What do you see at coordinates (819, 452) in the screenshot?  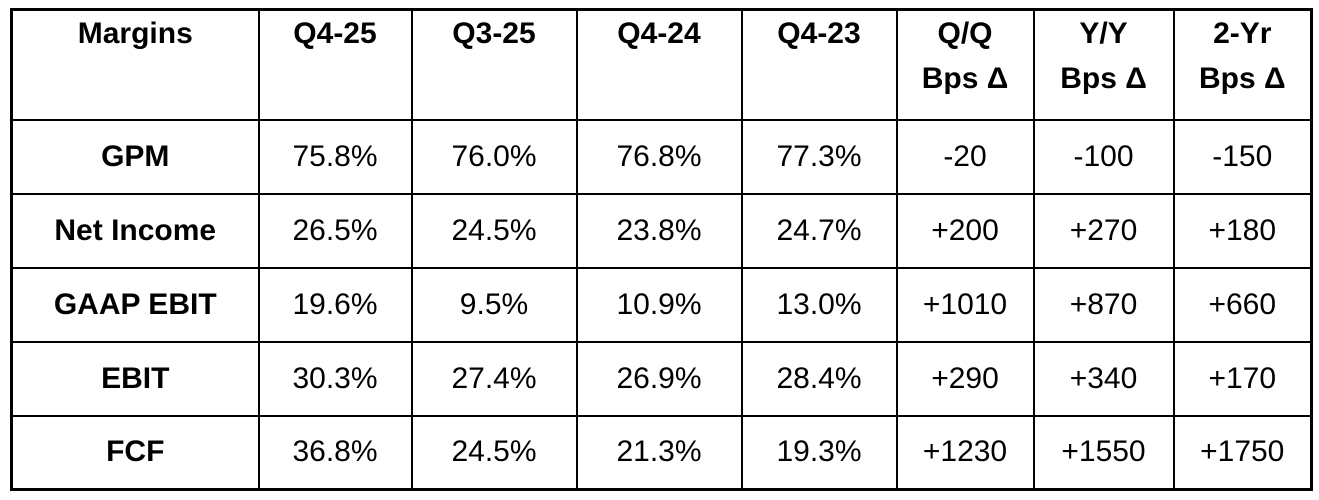 I see `table-cell: 19.3%` at bounding box center [819, 452].